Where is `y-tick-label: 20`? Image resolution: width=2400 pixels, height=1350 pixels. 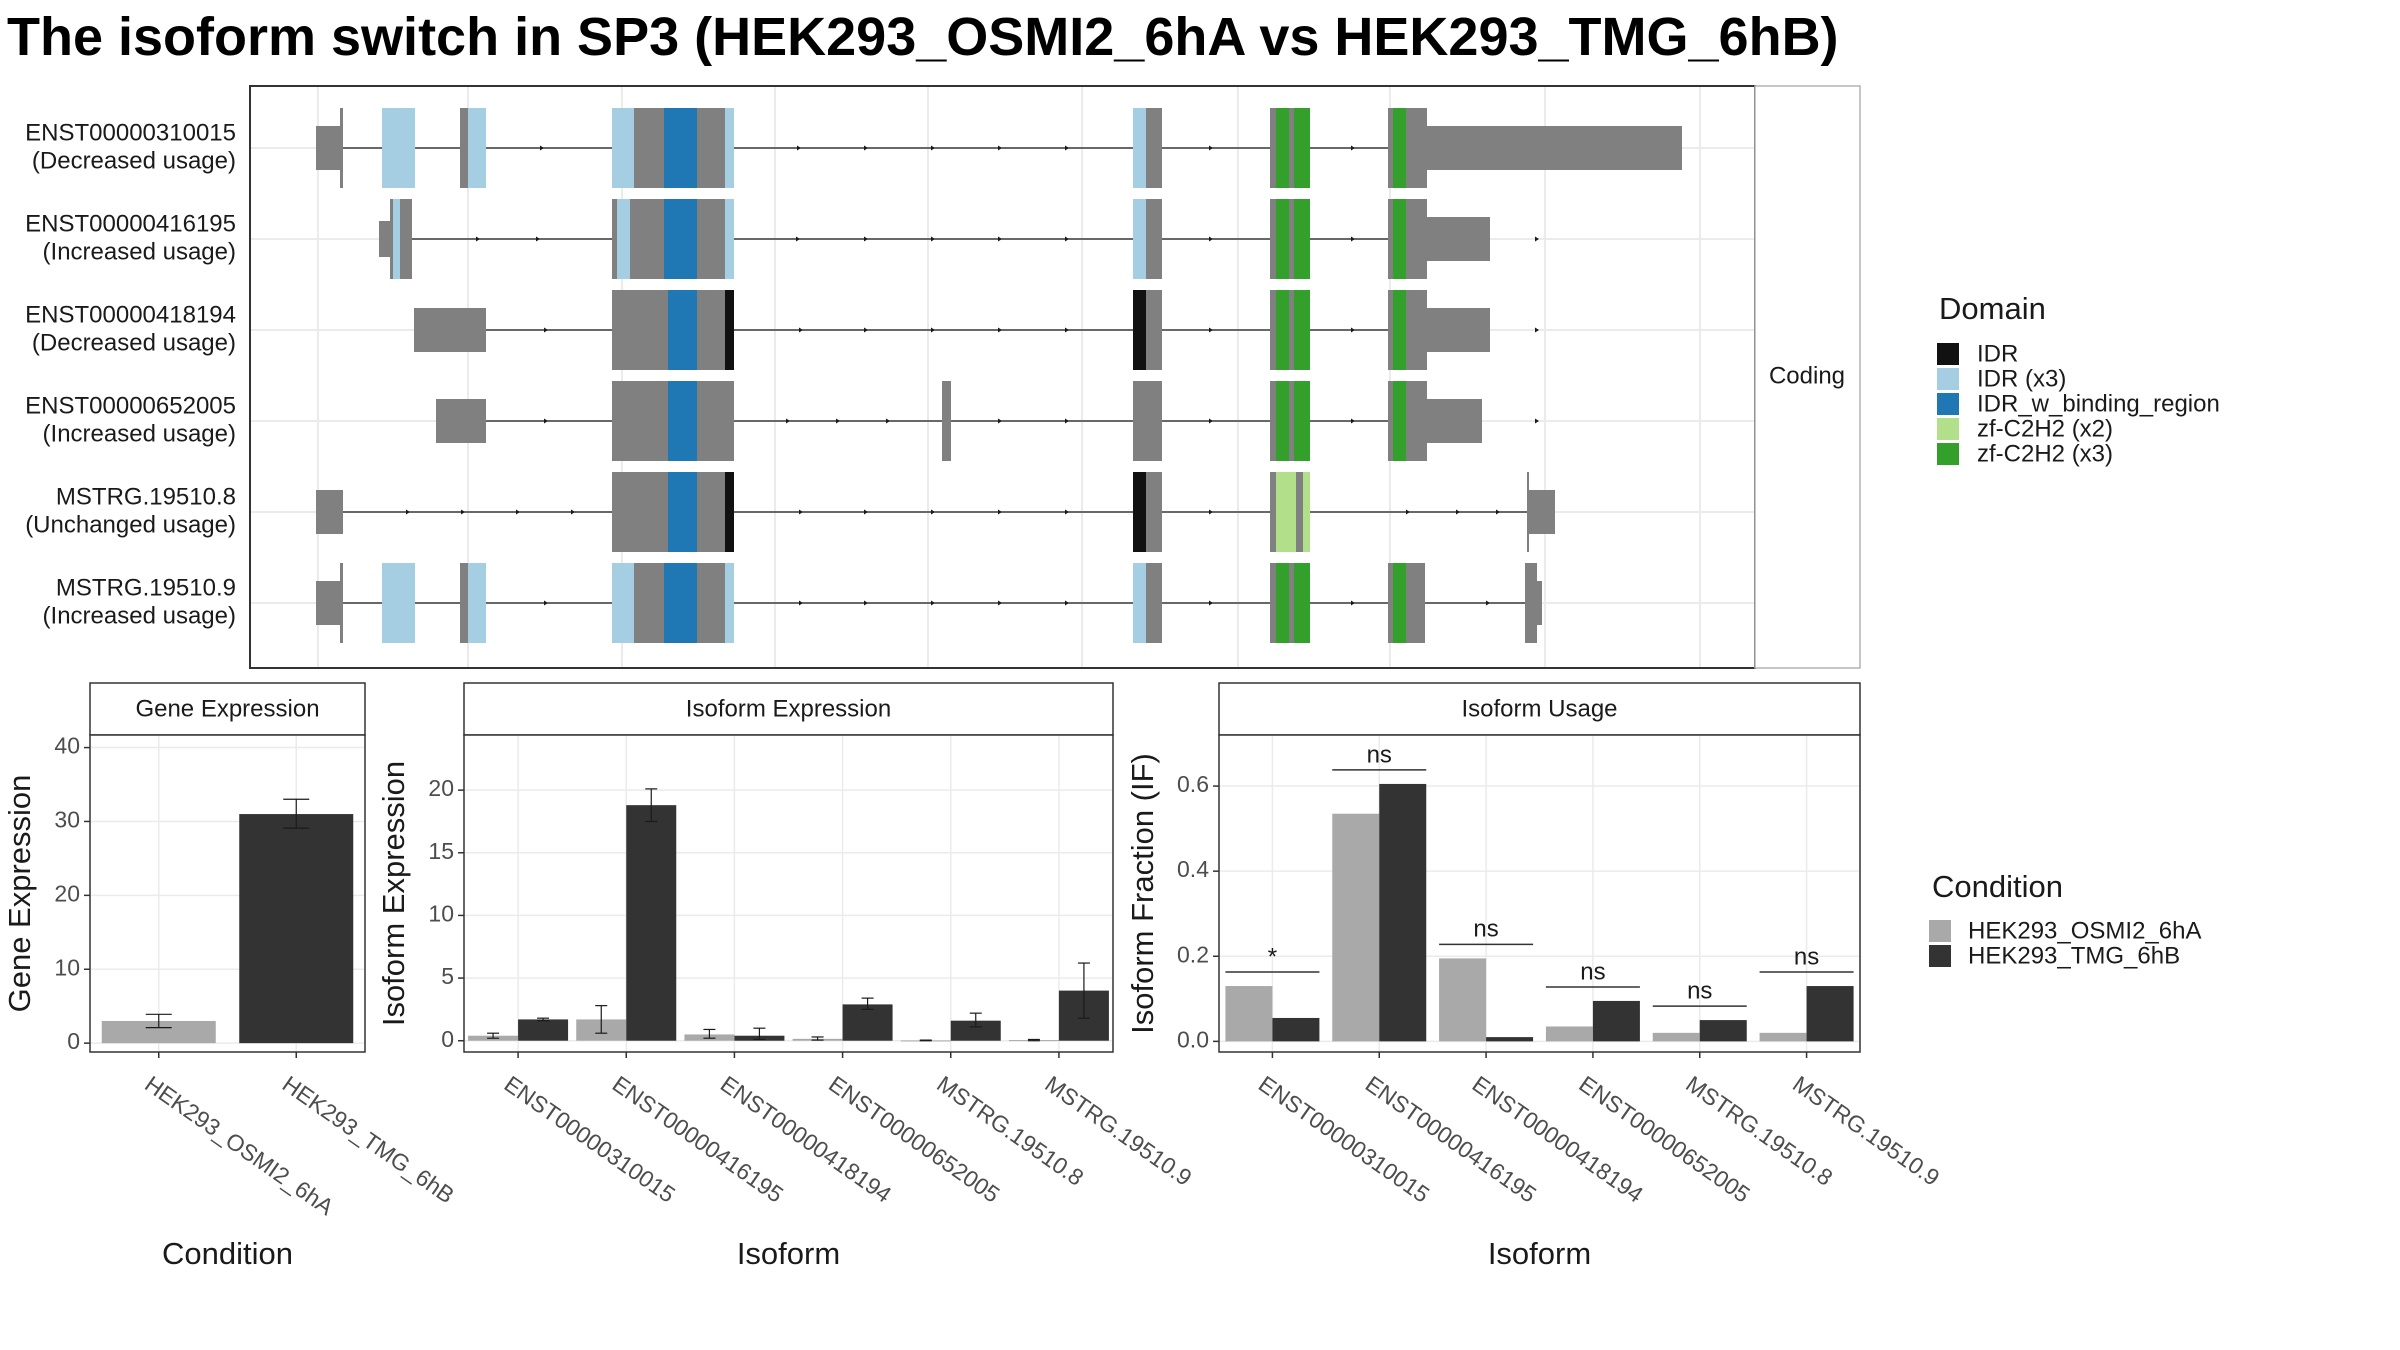 y-tick-label: 20 is located at coordinates (441, 788).